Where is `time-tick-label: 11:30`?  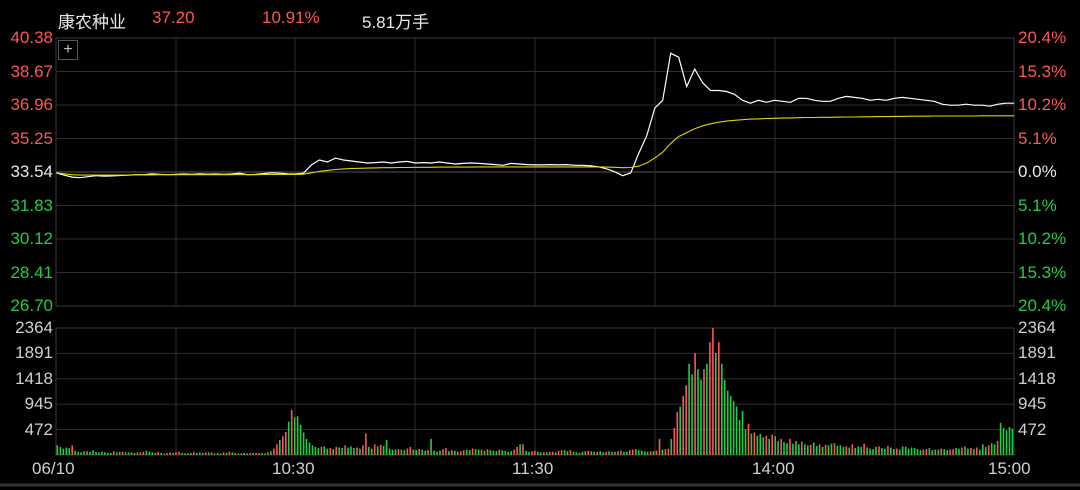
time-tick-label: 11:30 is located at coordinates (533, 468).